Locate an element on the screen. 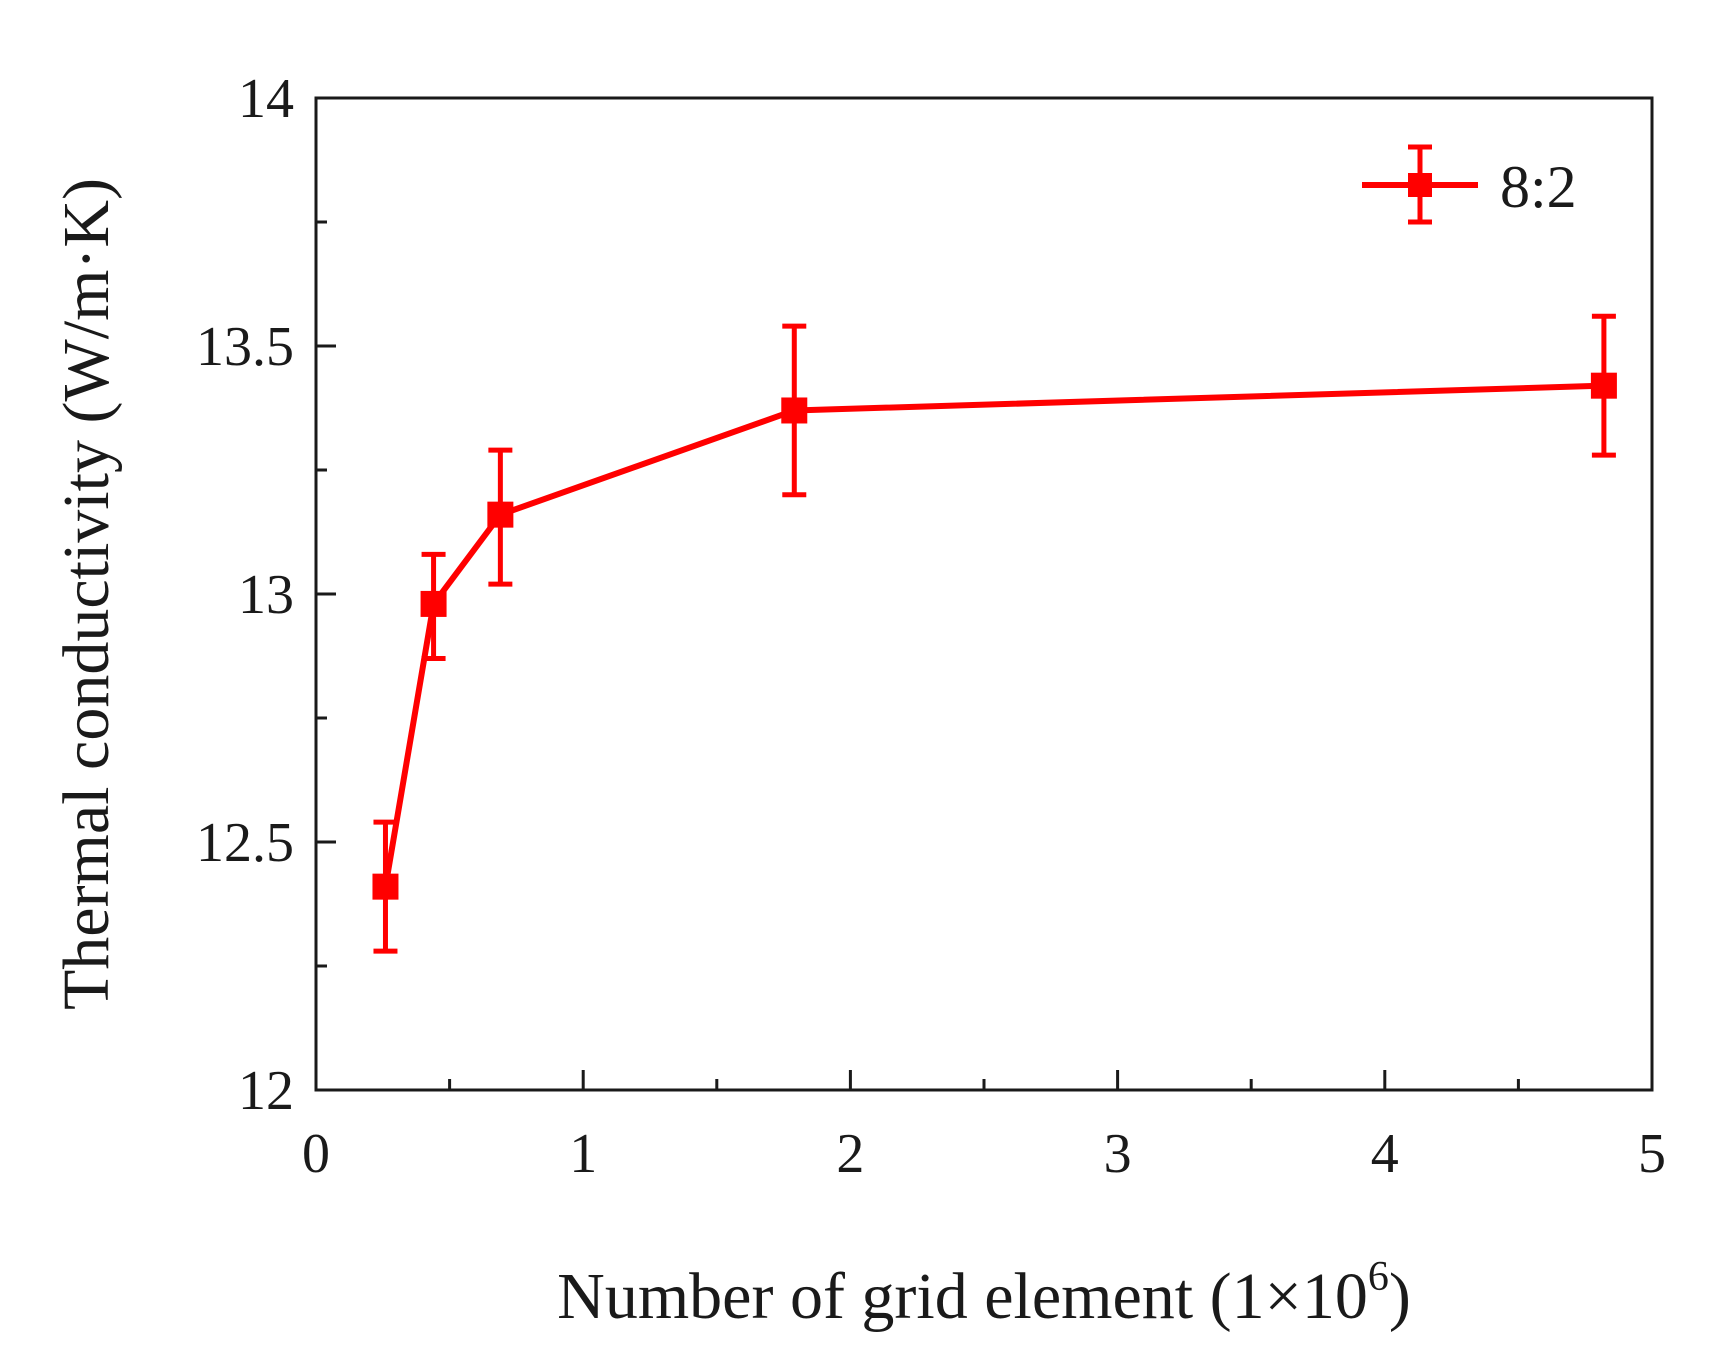 Image resolution: width=1713 pixels, height=1353 pixels. y-tick-label: 12 is located at coordinates (266, 1091).